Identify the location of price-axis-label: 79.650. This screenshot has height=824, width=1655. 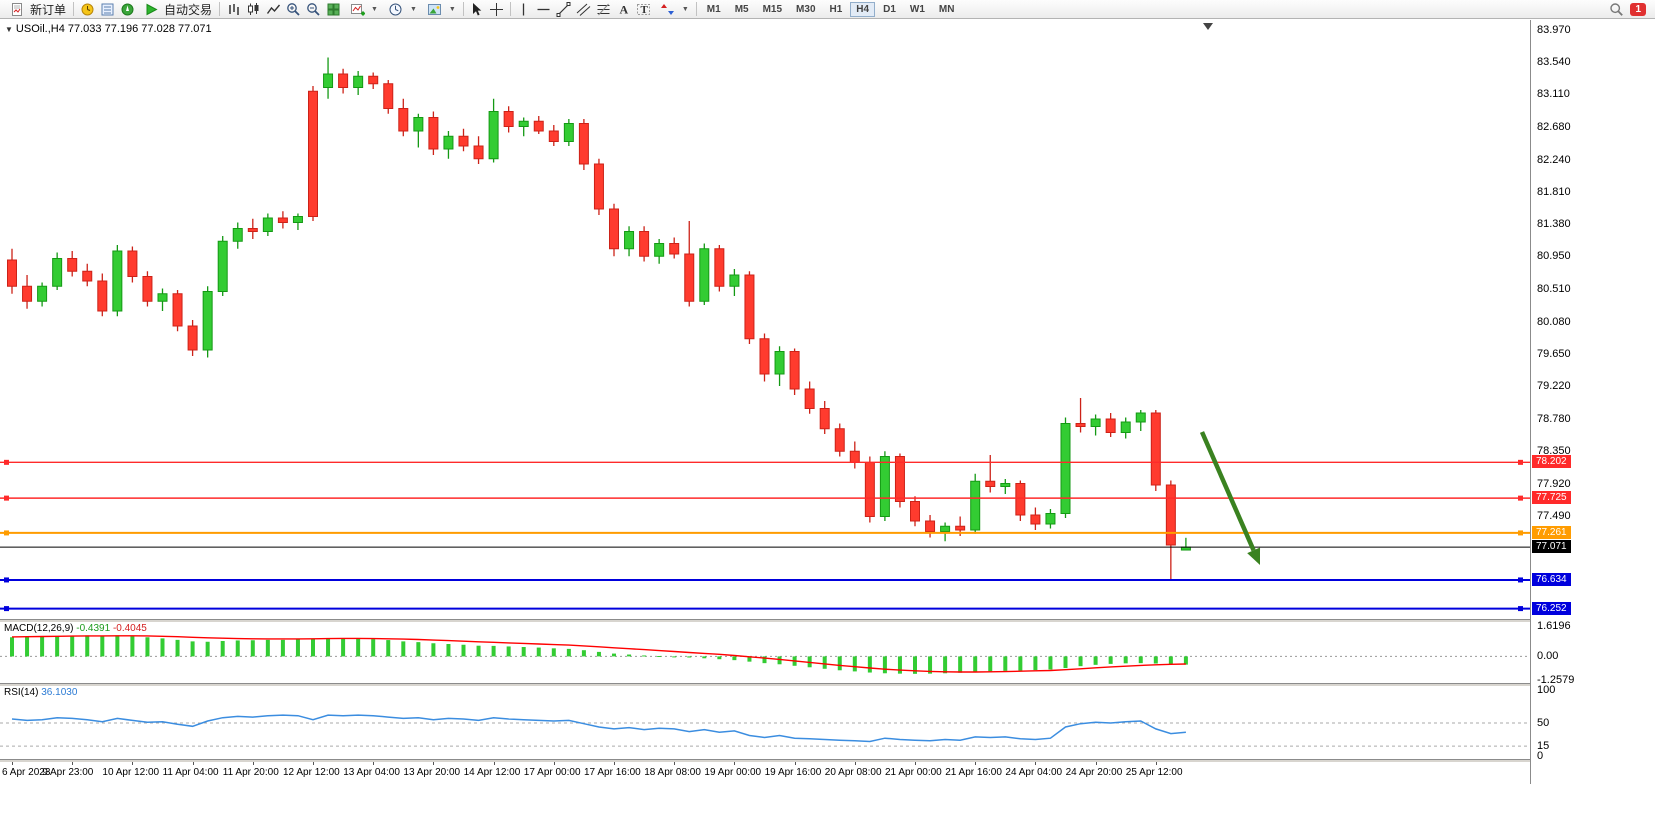
(1554, 353).